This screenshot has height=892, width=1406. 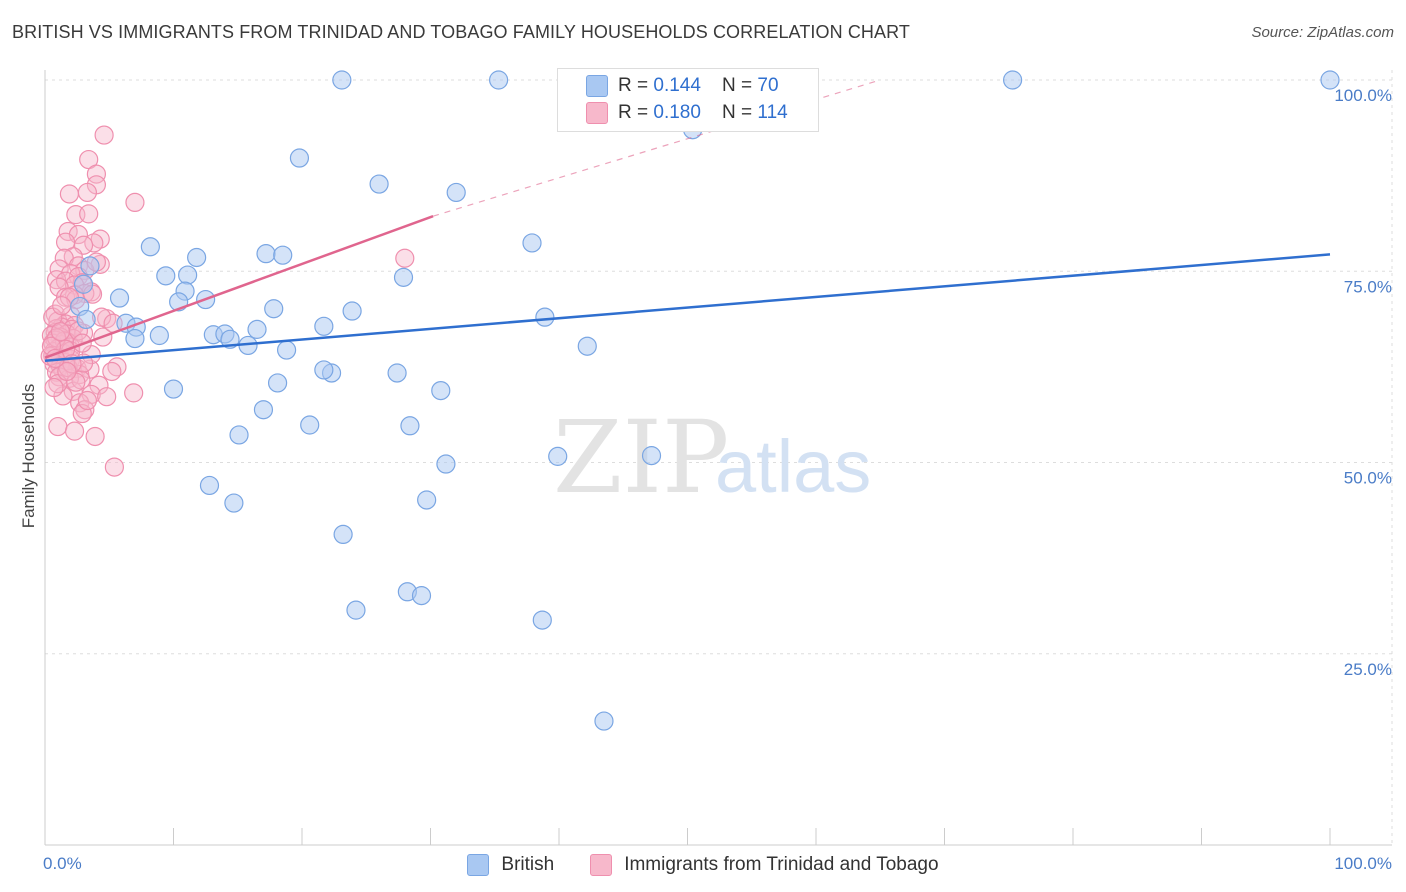 I want to click on legend-trinidad-n-label: N =, so click(x=740, y=112).